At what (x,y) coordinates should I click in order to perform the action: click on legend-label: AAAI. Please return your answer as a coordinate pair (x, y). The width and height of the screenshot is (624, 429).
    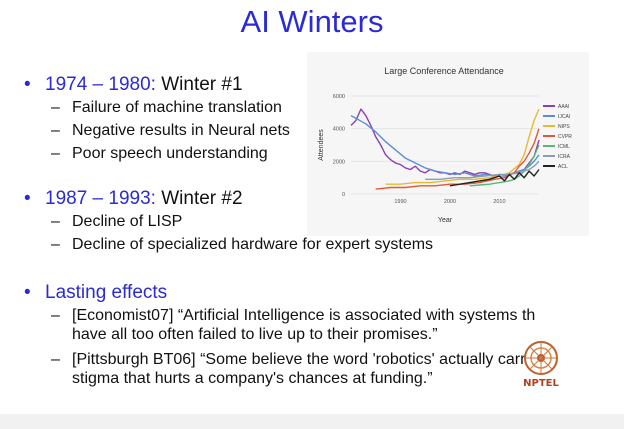
    Looking at the image, I should click on (563, 107).